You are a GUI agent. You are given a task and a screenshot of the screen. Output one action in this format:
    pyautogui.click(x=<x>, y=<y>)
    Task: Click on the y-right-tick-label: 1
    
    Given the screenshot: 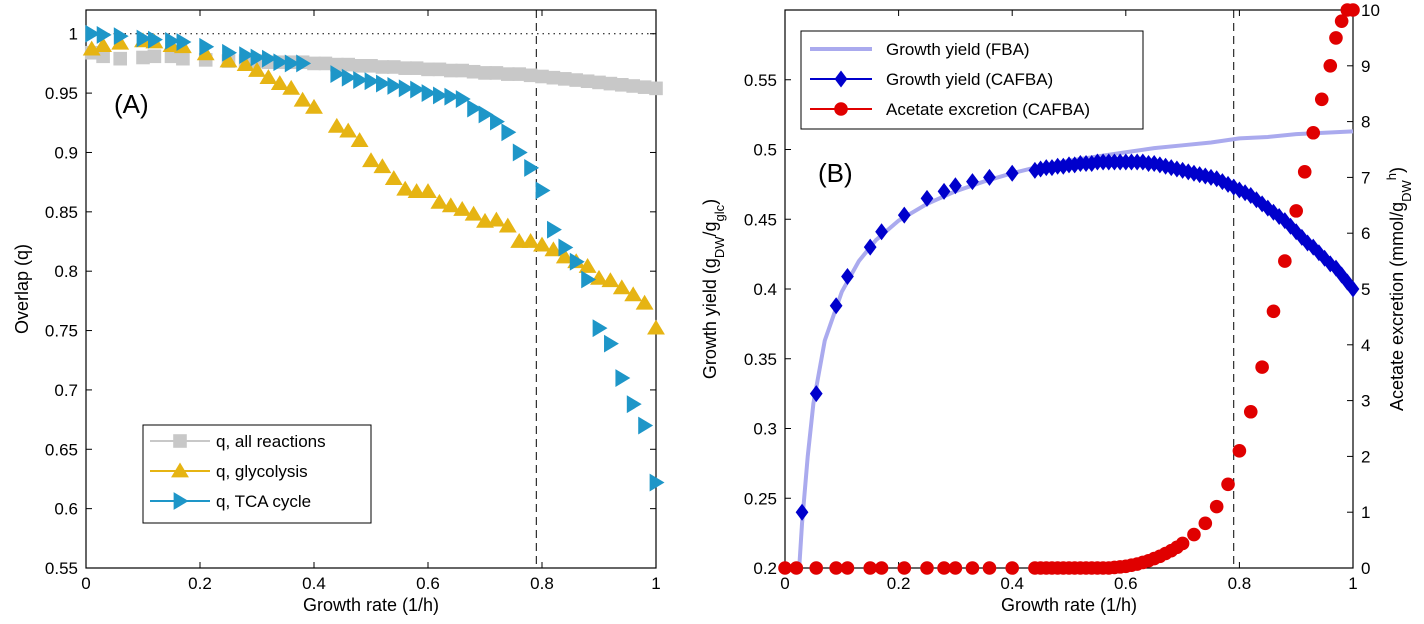 What is the action you would take?
    pyautogui.click(x=1365, y=512)
    